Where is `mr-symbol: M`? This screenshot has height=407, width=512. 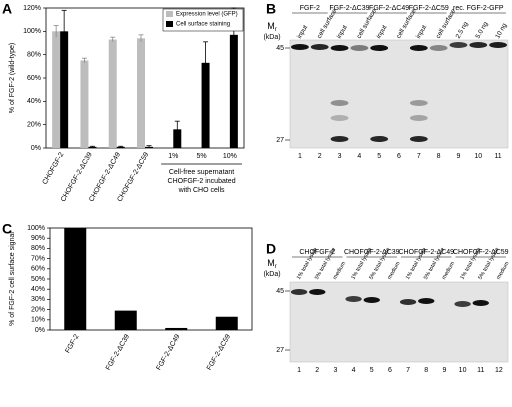
mr-symbol: M is located at coordinates (271, 26).